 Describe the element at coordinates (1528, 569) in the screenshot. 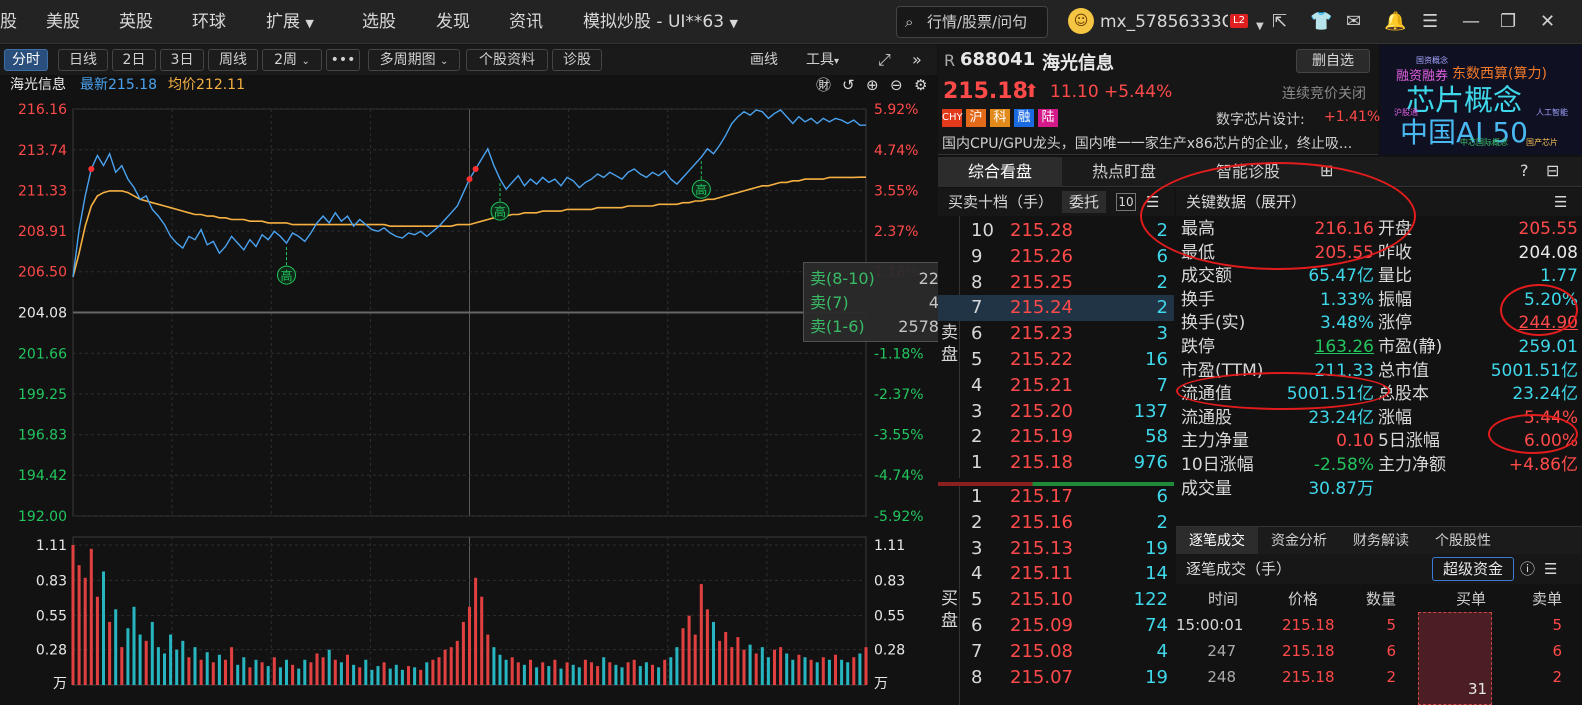

I see `info-circle-icon: ⓘ` at that location.